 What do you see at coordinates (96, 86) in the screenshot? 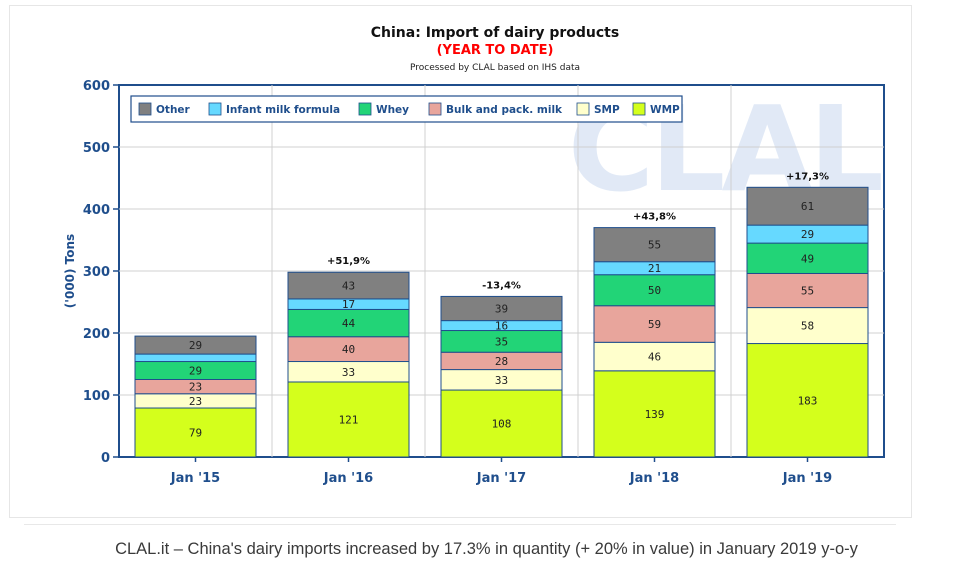
I see `y-tick-label: 600` at bounding box center [96, 86].